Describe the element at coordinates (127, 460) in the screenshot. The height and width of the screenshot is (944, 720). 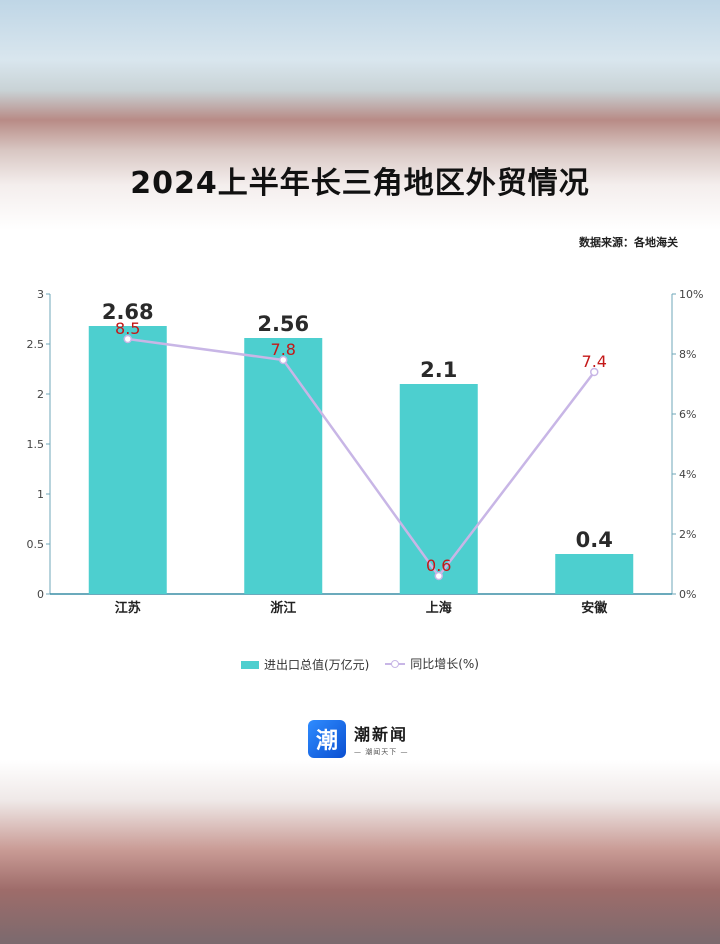
I see `bar-江苏` at that location.